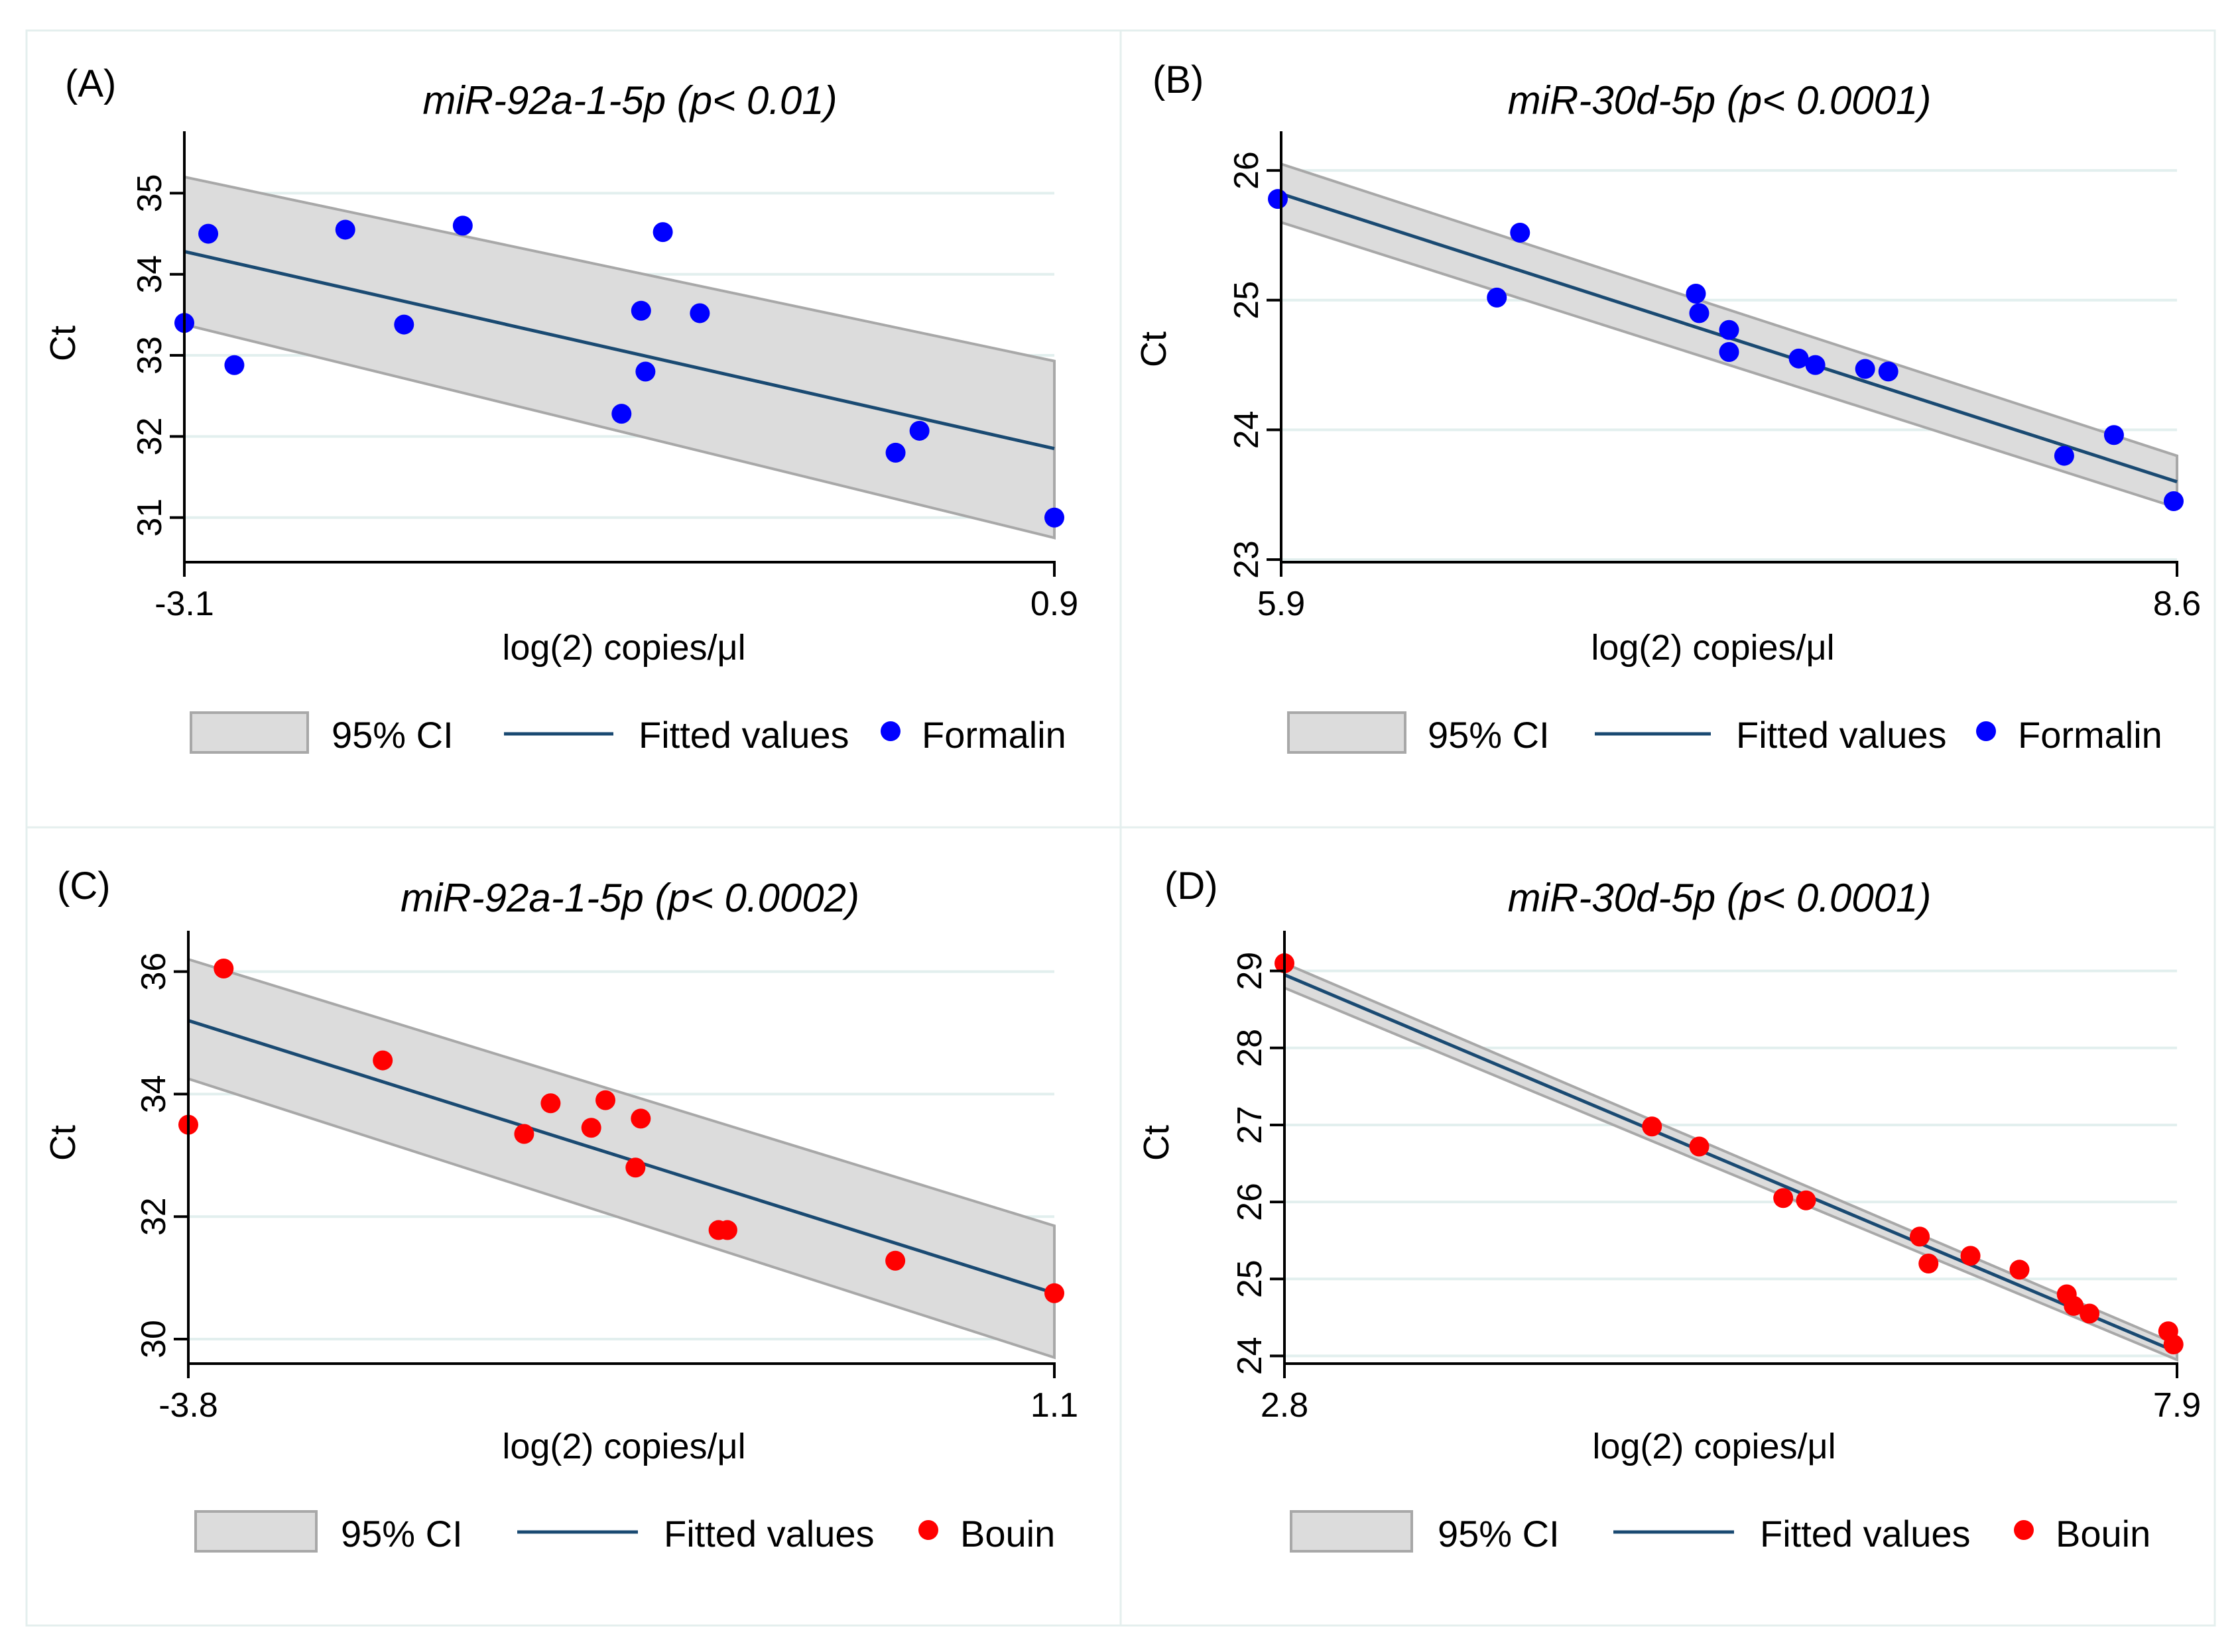 The height and width of the screenshot is (1652, 2240). I want to click on axes: 30 32 34 36 -3.8 1.1, so click(606, 1178).